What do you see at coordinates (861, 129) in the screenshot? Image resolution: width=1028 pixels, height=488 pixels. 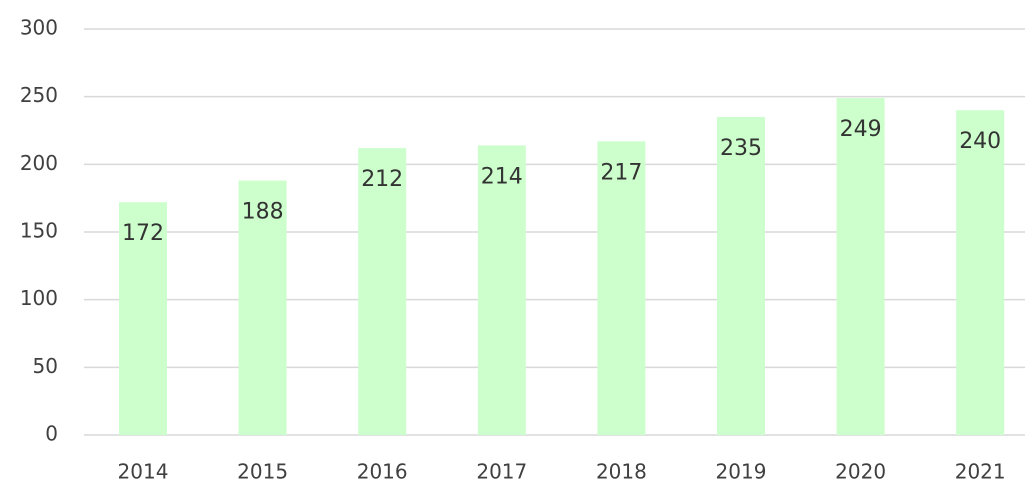 I see `data-label: 249` at bounding box center [861, 129].